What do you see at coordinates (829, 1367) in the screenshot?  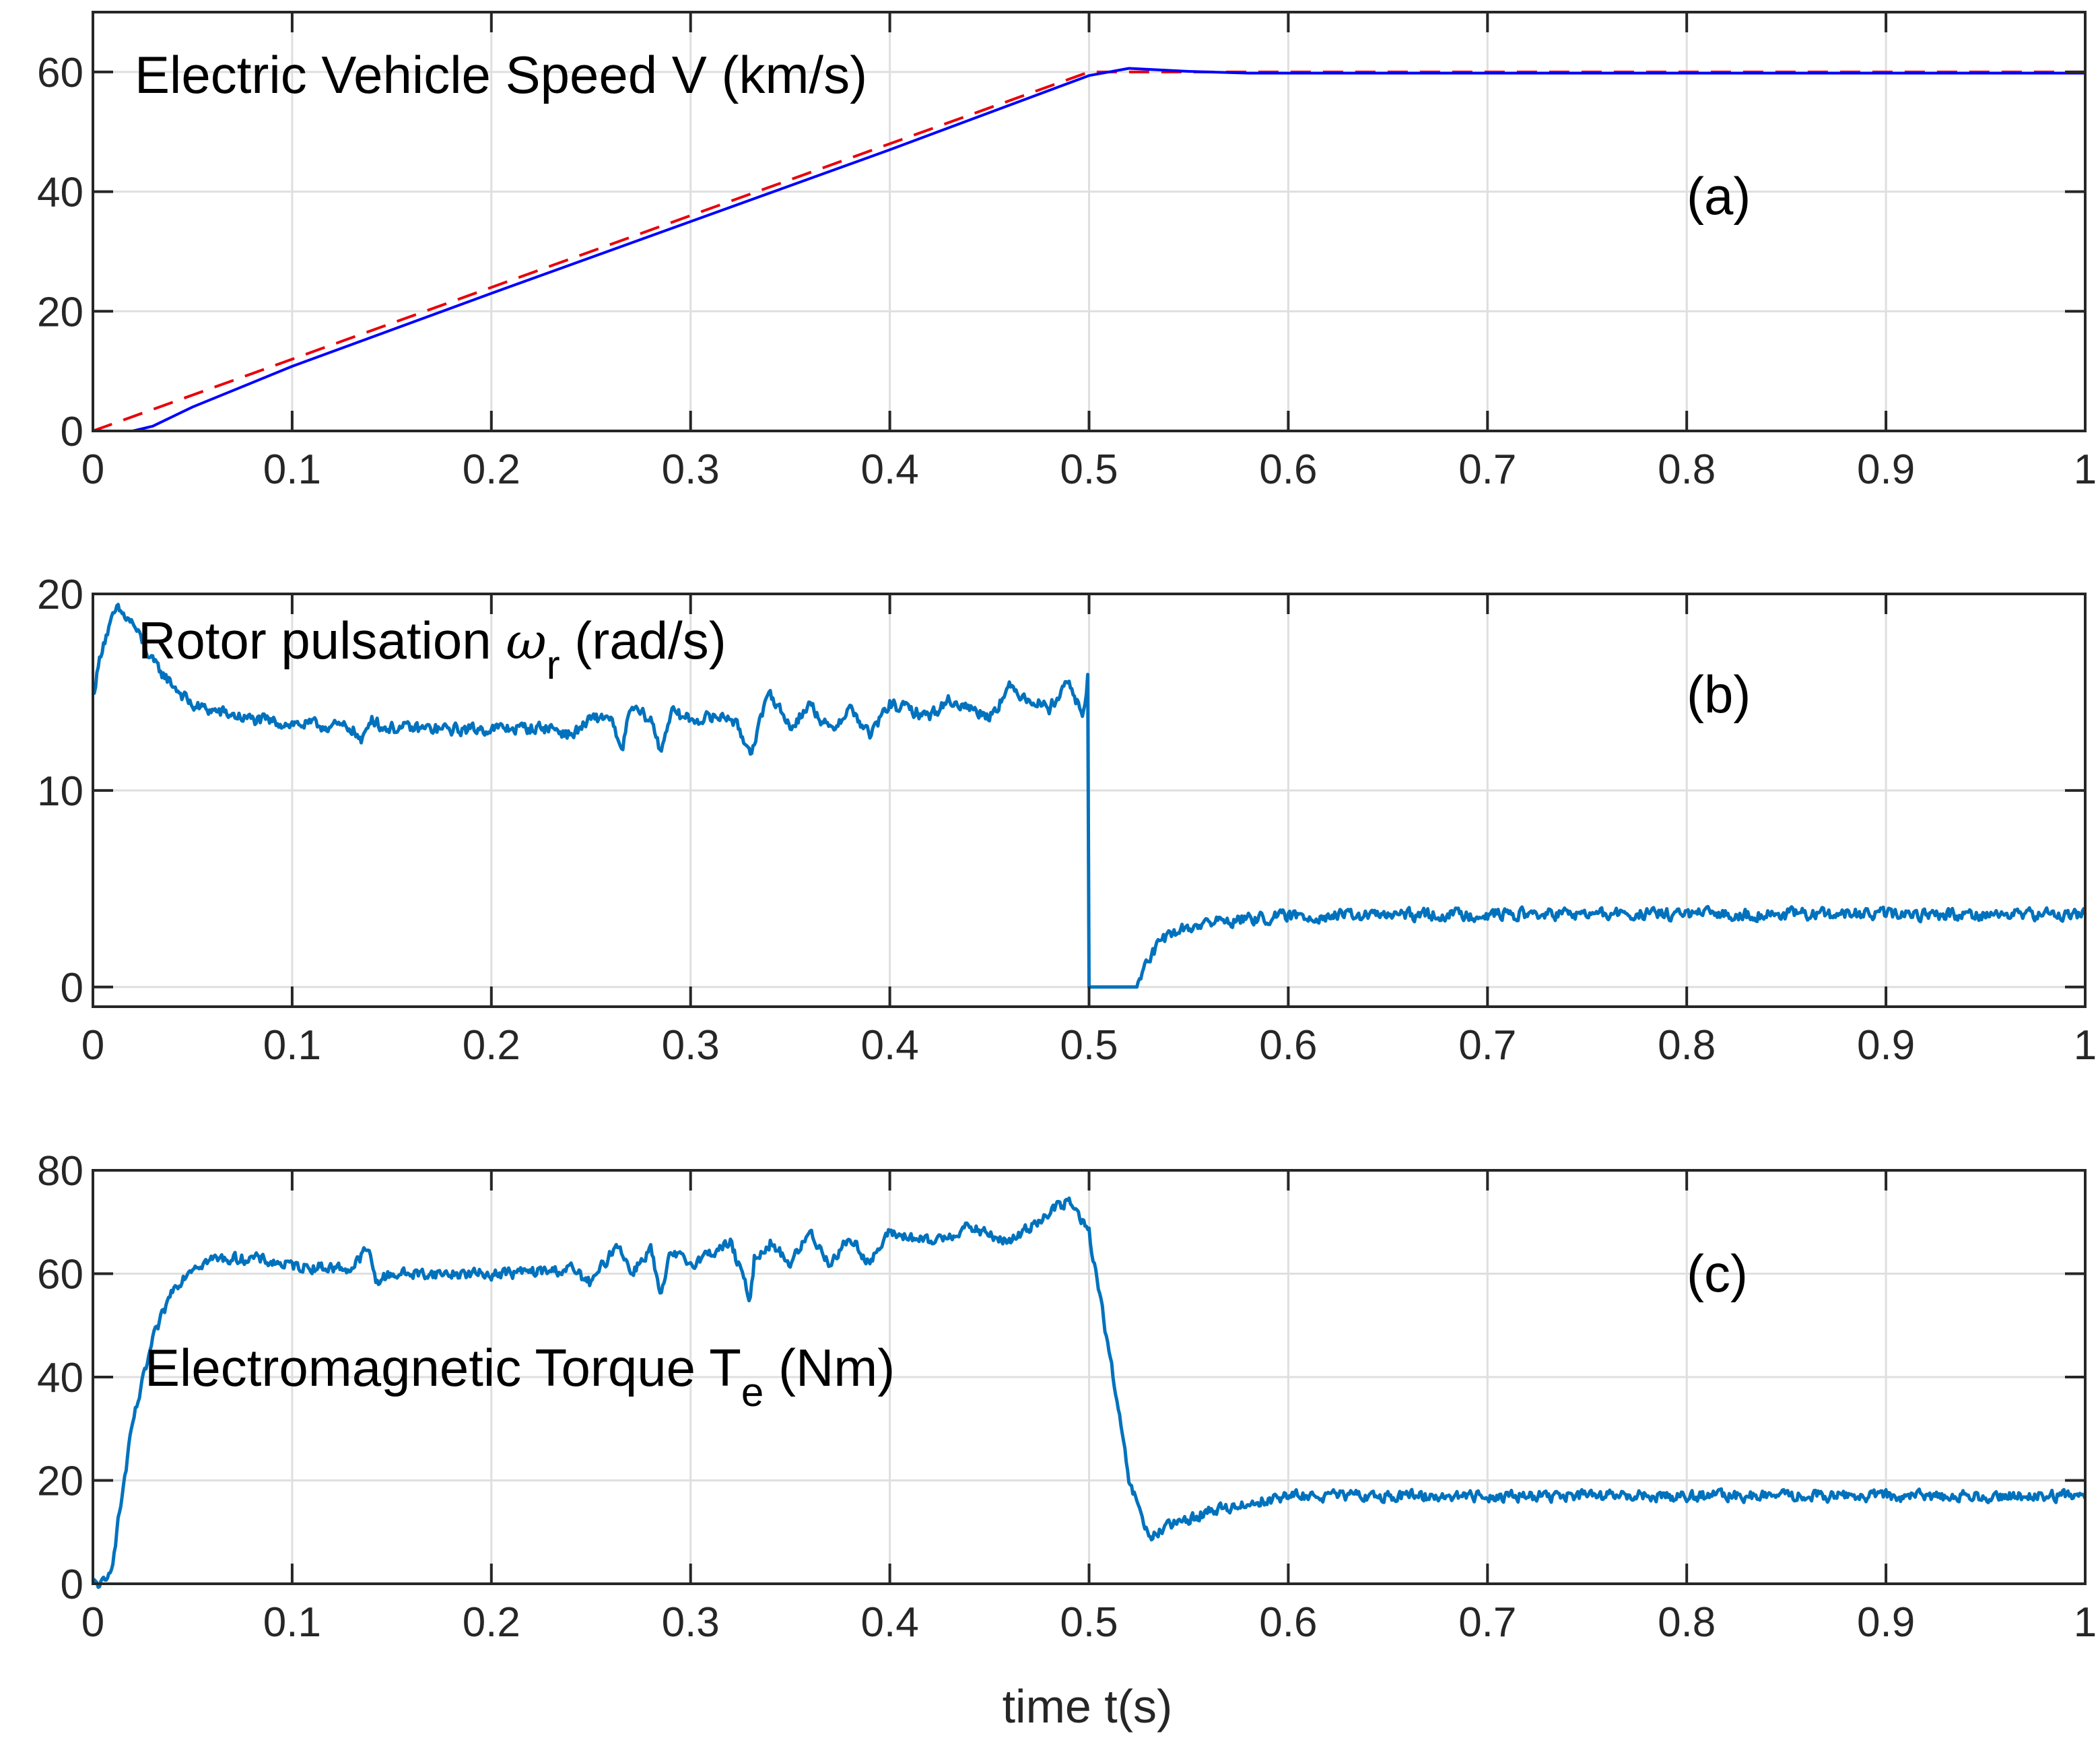 I see `panel-c-title-unit: (Nm)` at bounding box center [829, 1367].